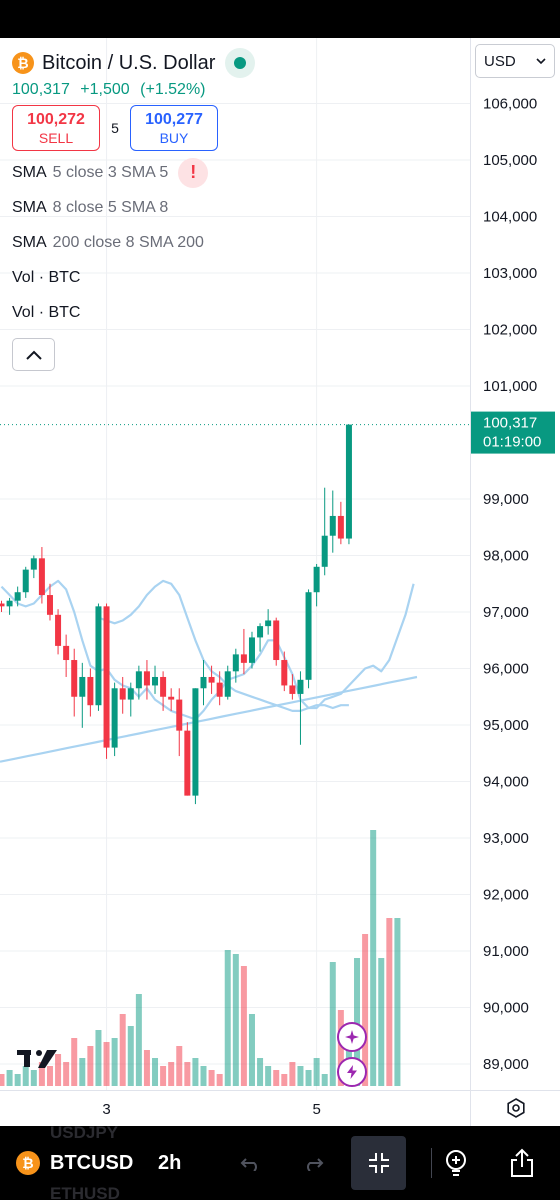 This screenshot has width=560, height=1200. What do you see at coordinates (170, 1163) in the screenshot?
I see `interval-selector: 2h` at bounding box center [170, 1163].